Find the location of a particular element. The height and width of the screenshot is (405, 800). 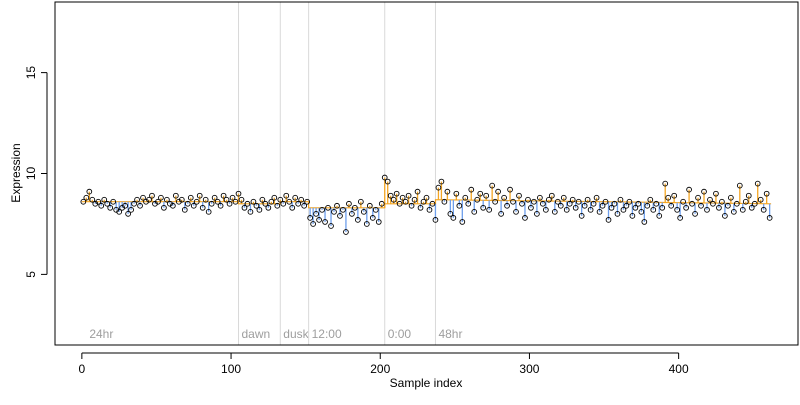

event-marker-label: 0:00 is located at coordinates (400, 334).